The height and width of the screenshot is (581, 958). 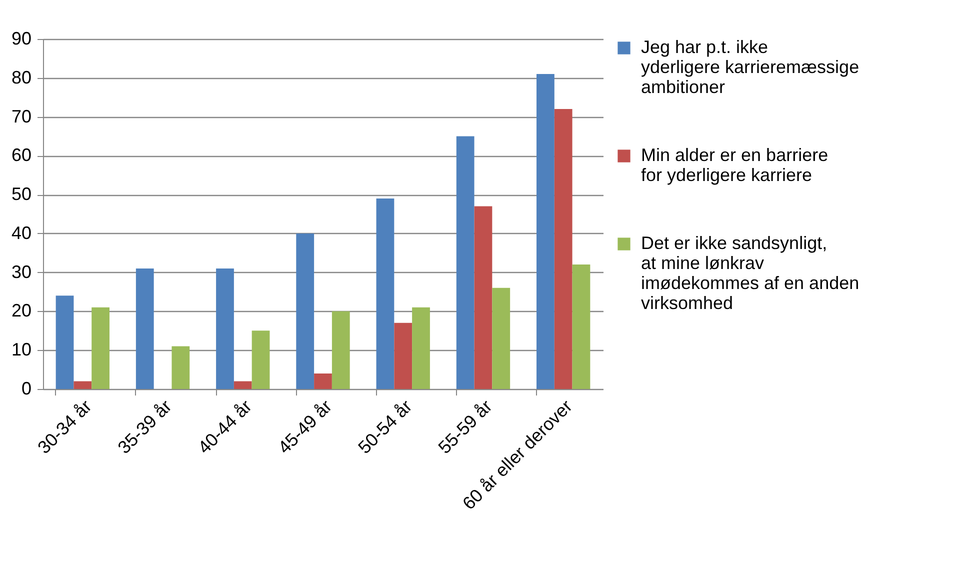 I want to click on y-tick-label: 90, so click(x=21, y=38).